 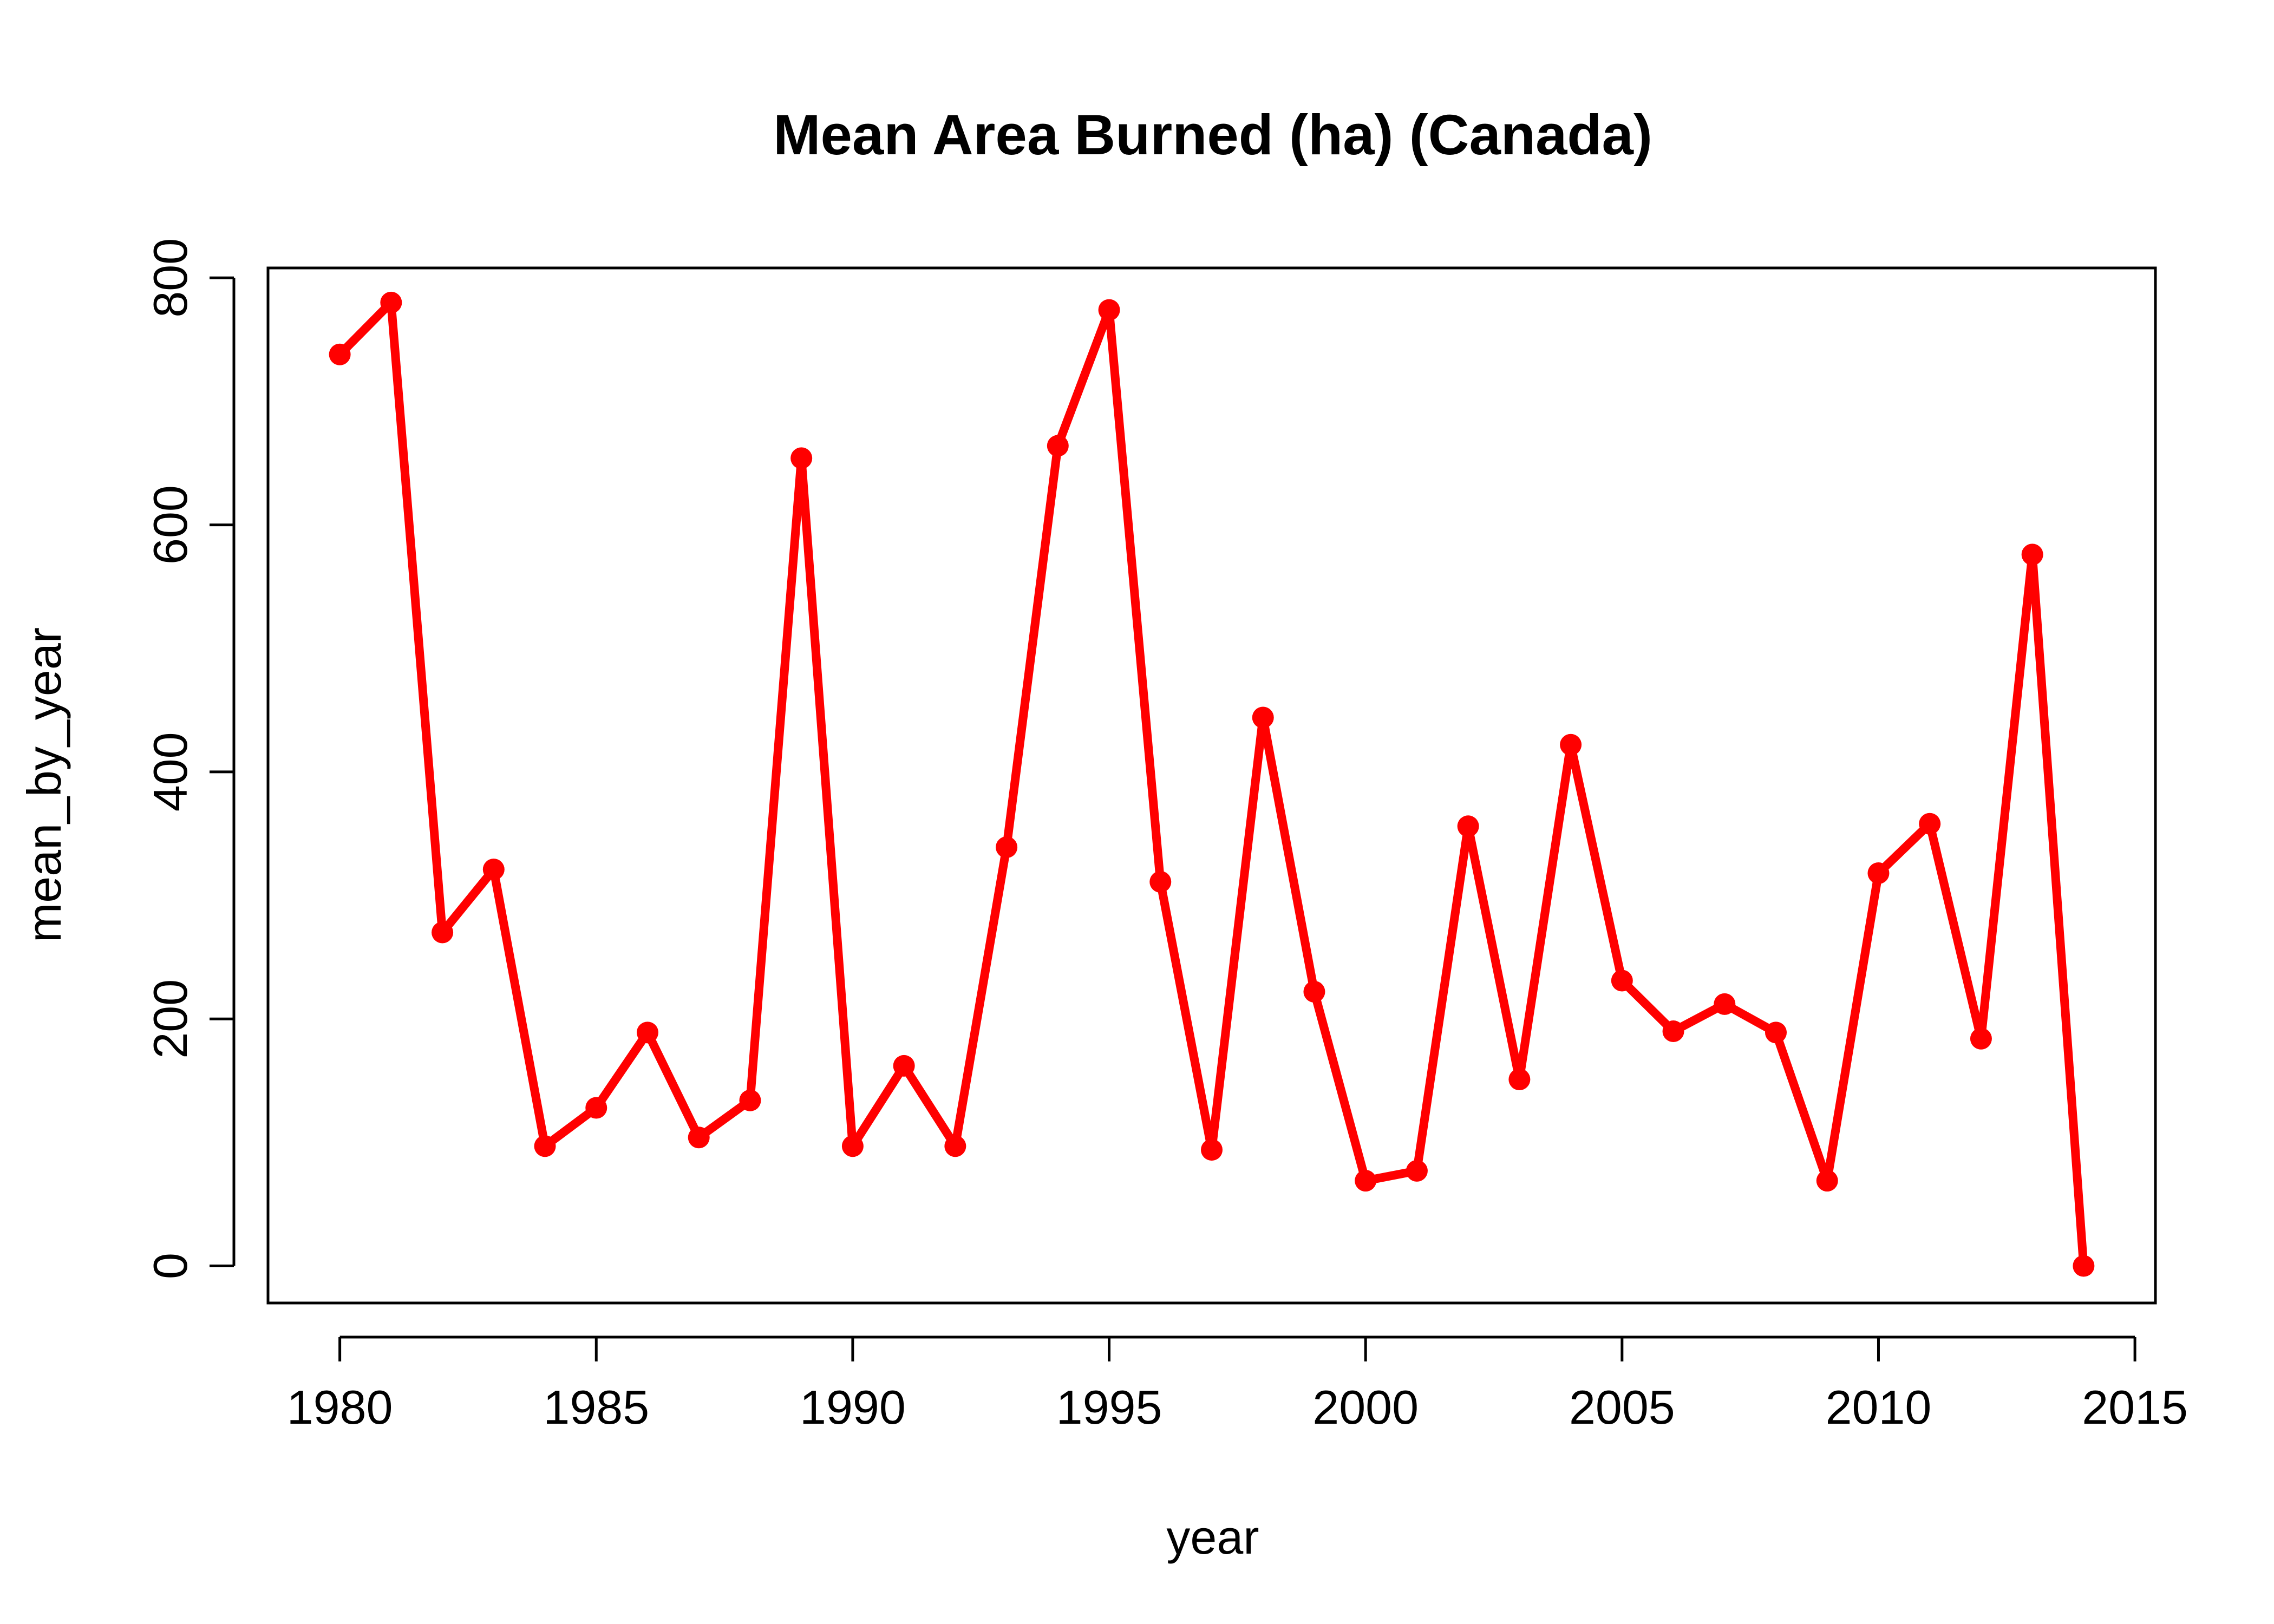 What do you see at coordinates (1366, 1407) in the screenshot?
I see `x-tick-label: 2000` at bounding box center [1366, 1407].